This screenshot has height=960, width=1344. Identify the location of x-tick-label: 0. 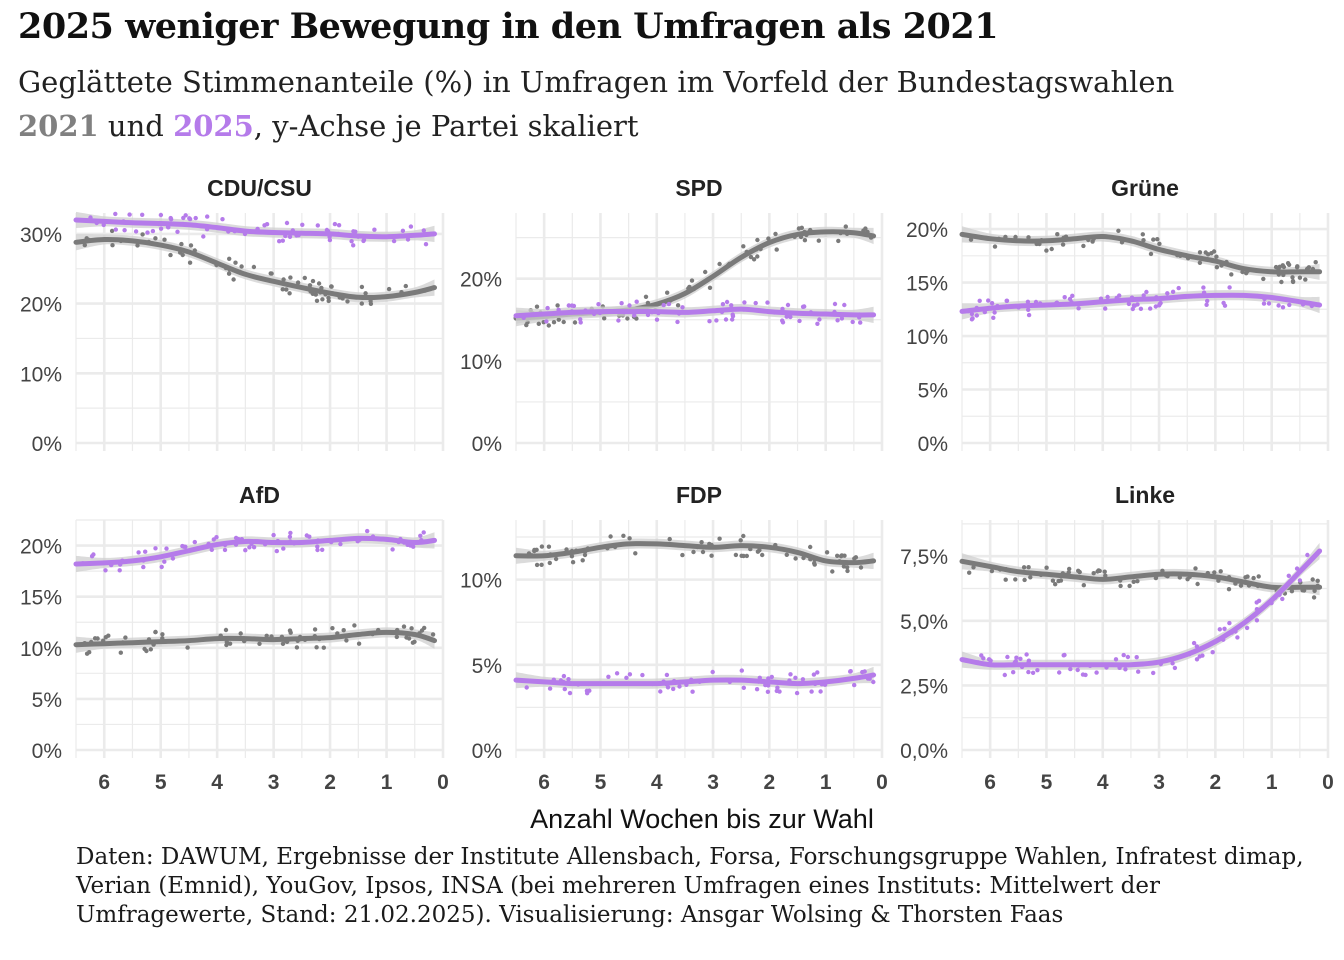
(1328, 782).